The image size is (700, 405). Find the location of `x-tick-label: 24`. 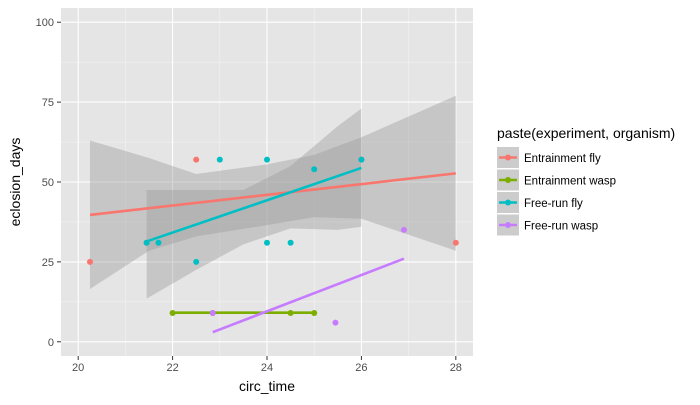

x-tick-label: 24 is located at coordinates (267, 368).